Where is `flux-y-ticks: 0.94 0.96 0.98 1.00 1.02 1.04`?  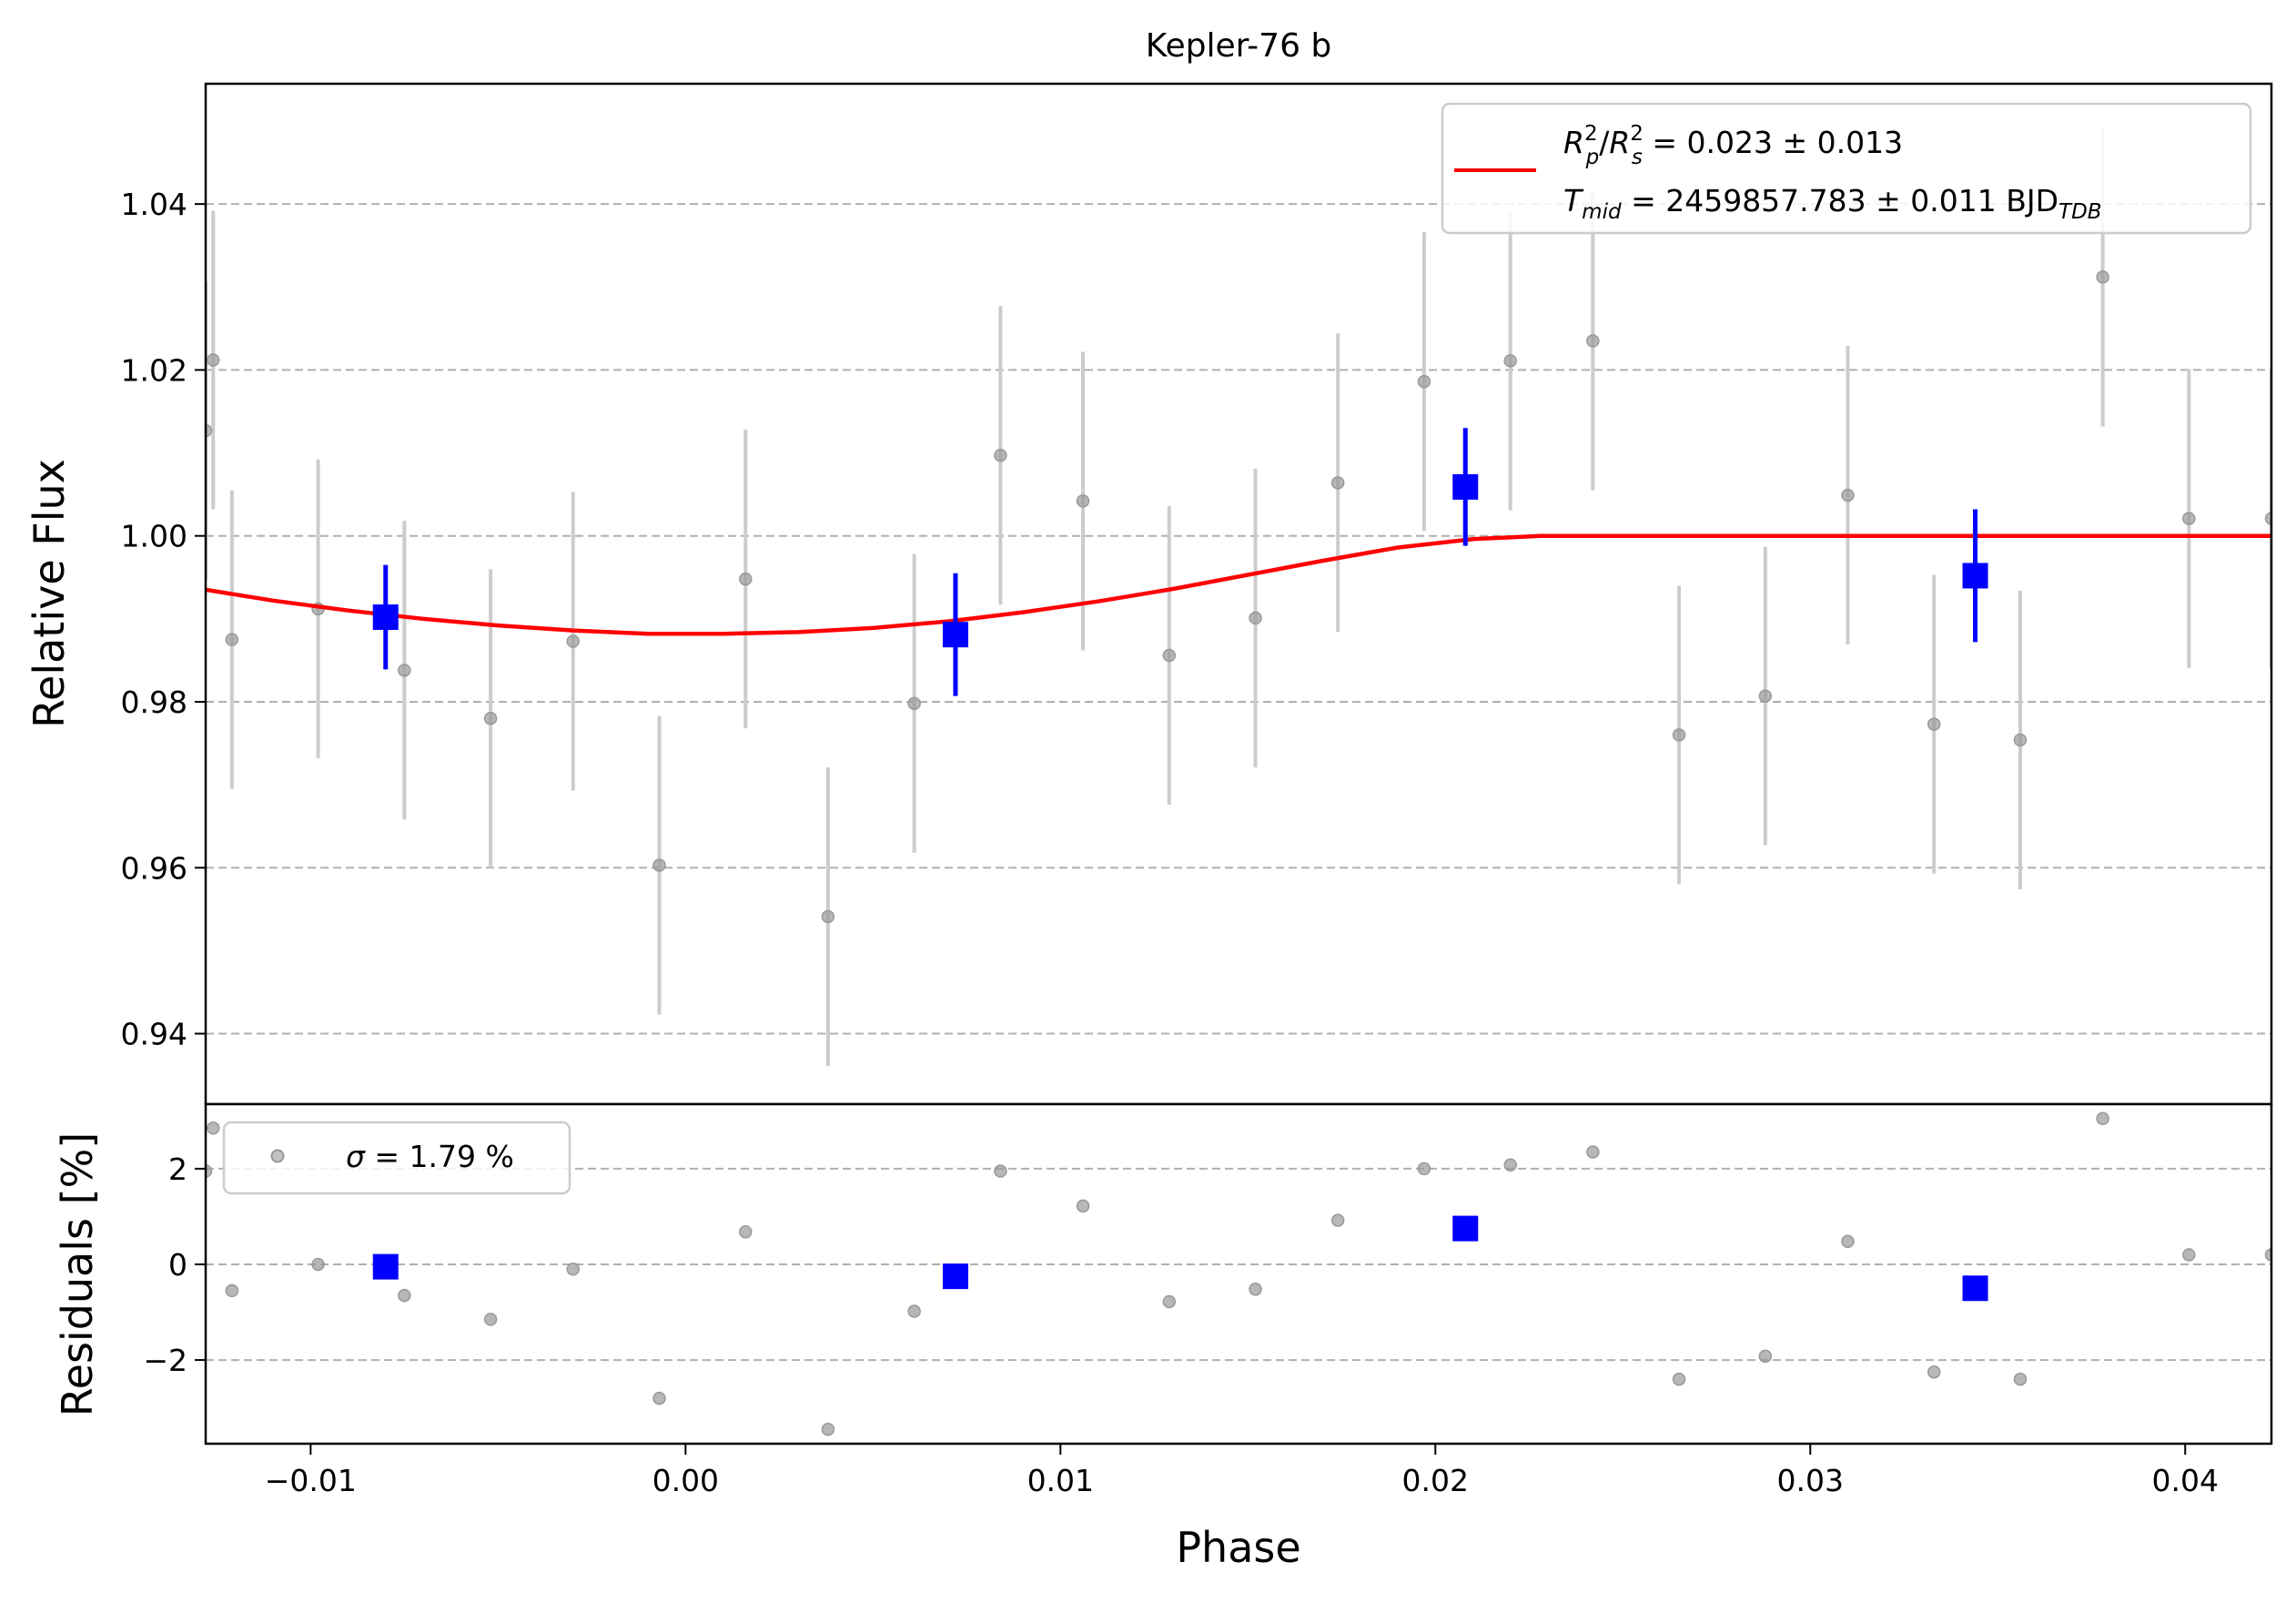
flux-y-ticks: 0.94 0.96 0.98 1.00 1.02 1.04 is located at coordinates (164, 619).